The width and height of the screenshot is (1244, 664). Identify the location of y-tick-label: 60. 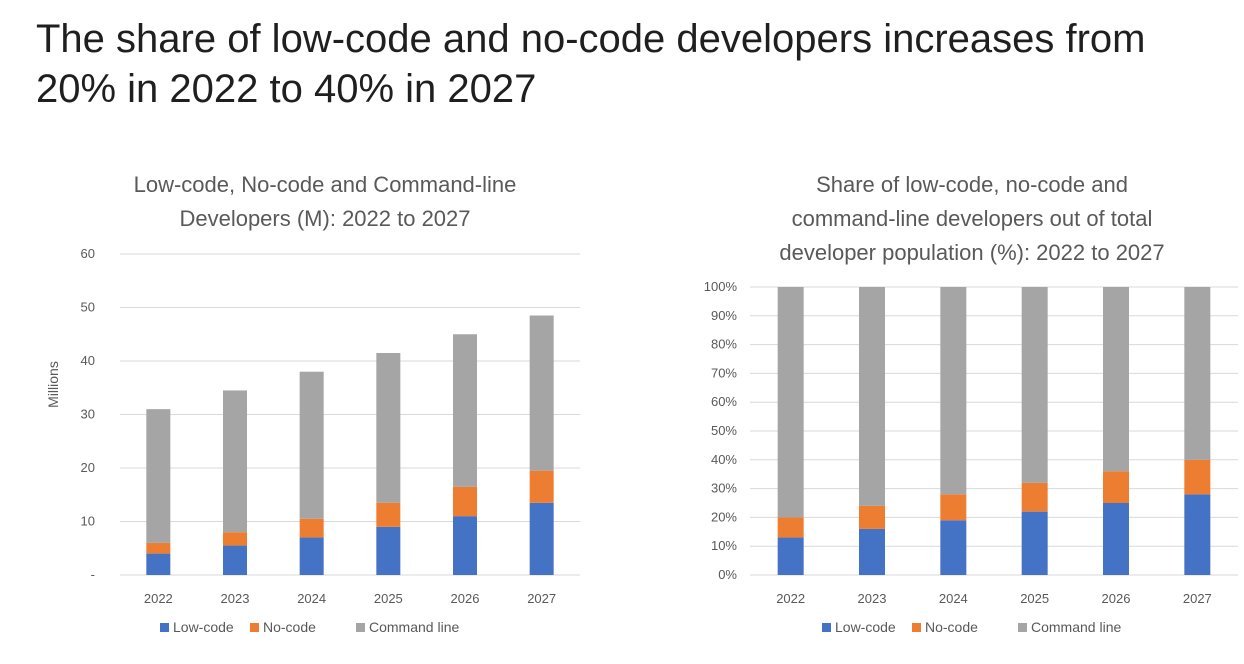
(88, 253).